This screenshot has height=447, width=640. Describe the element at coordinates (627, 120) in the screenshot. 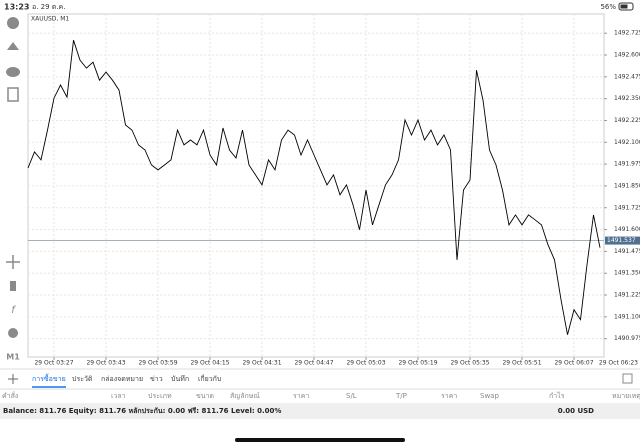

I see `y-tick-label: 1492.225` at that location.